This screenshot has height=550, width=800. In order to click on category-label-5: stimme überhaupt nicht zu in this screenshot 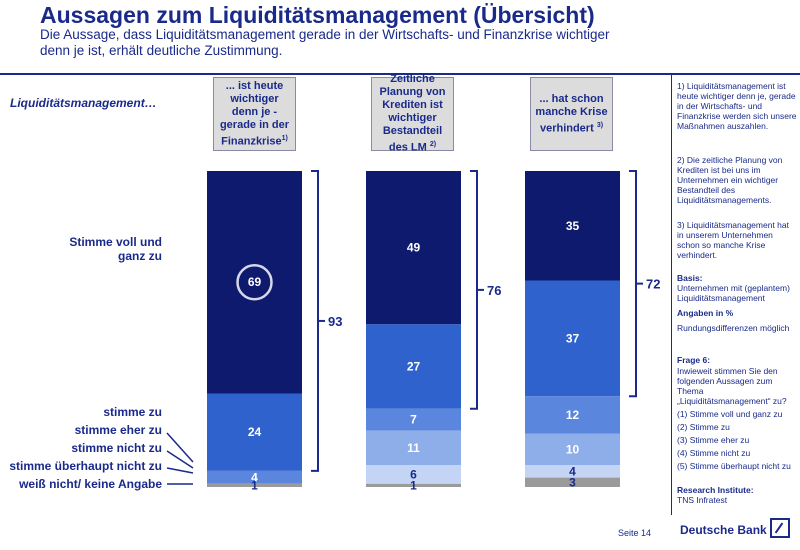, I will do `click(85, 466)`.